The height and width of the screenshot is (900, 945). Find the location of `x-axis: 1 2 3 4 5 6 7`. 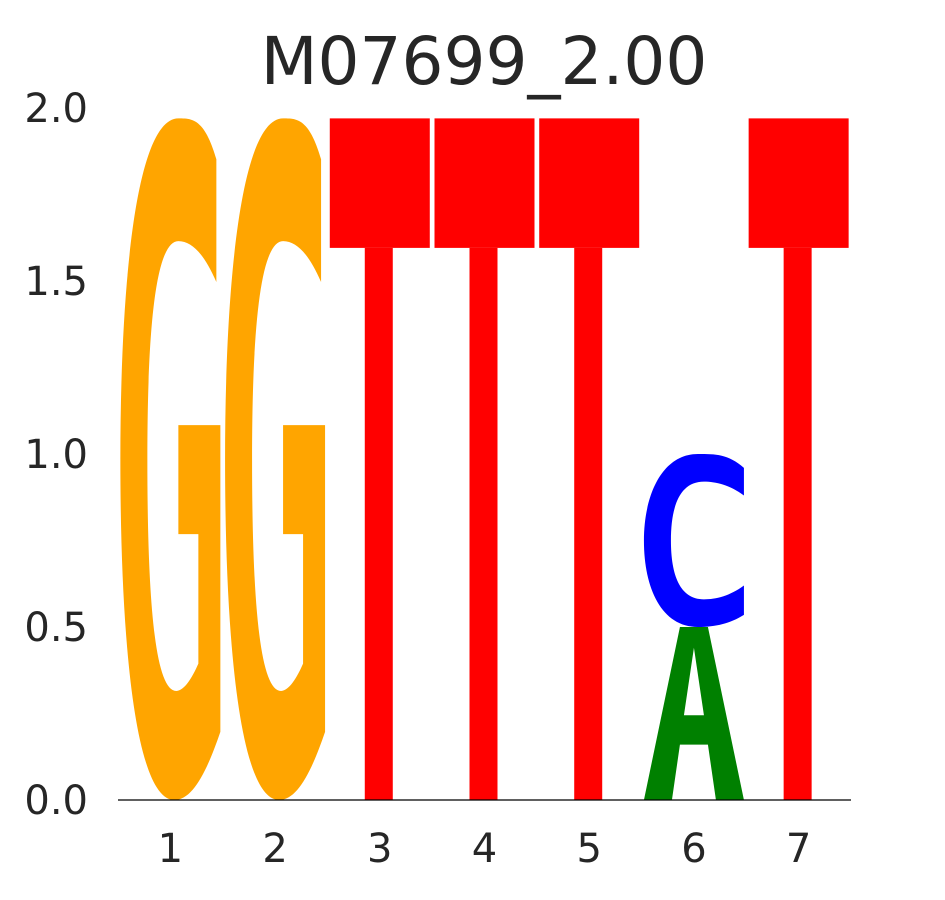

x-axis: 1 2 3 4 5 6 7 is located at coordinates (485, 849).